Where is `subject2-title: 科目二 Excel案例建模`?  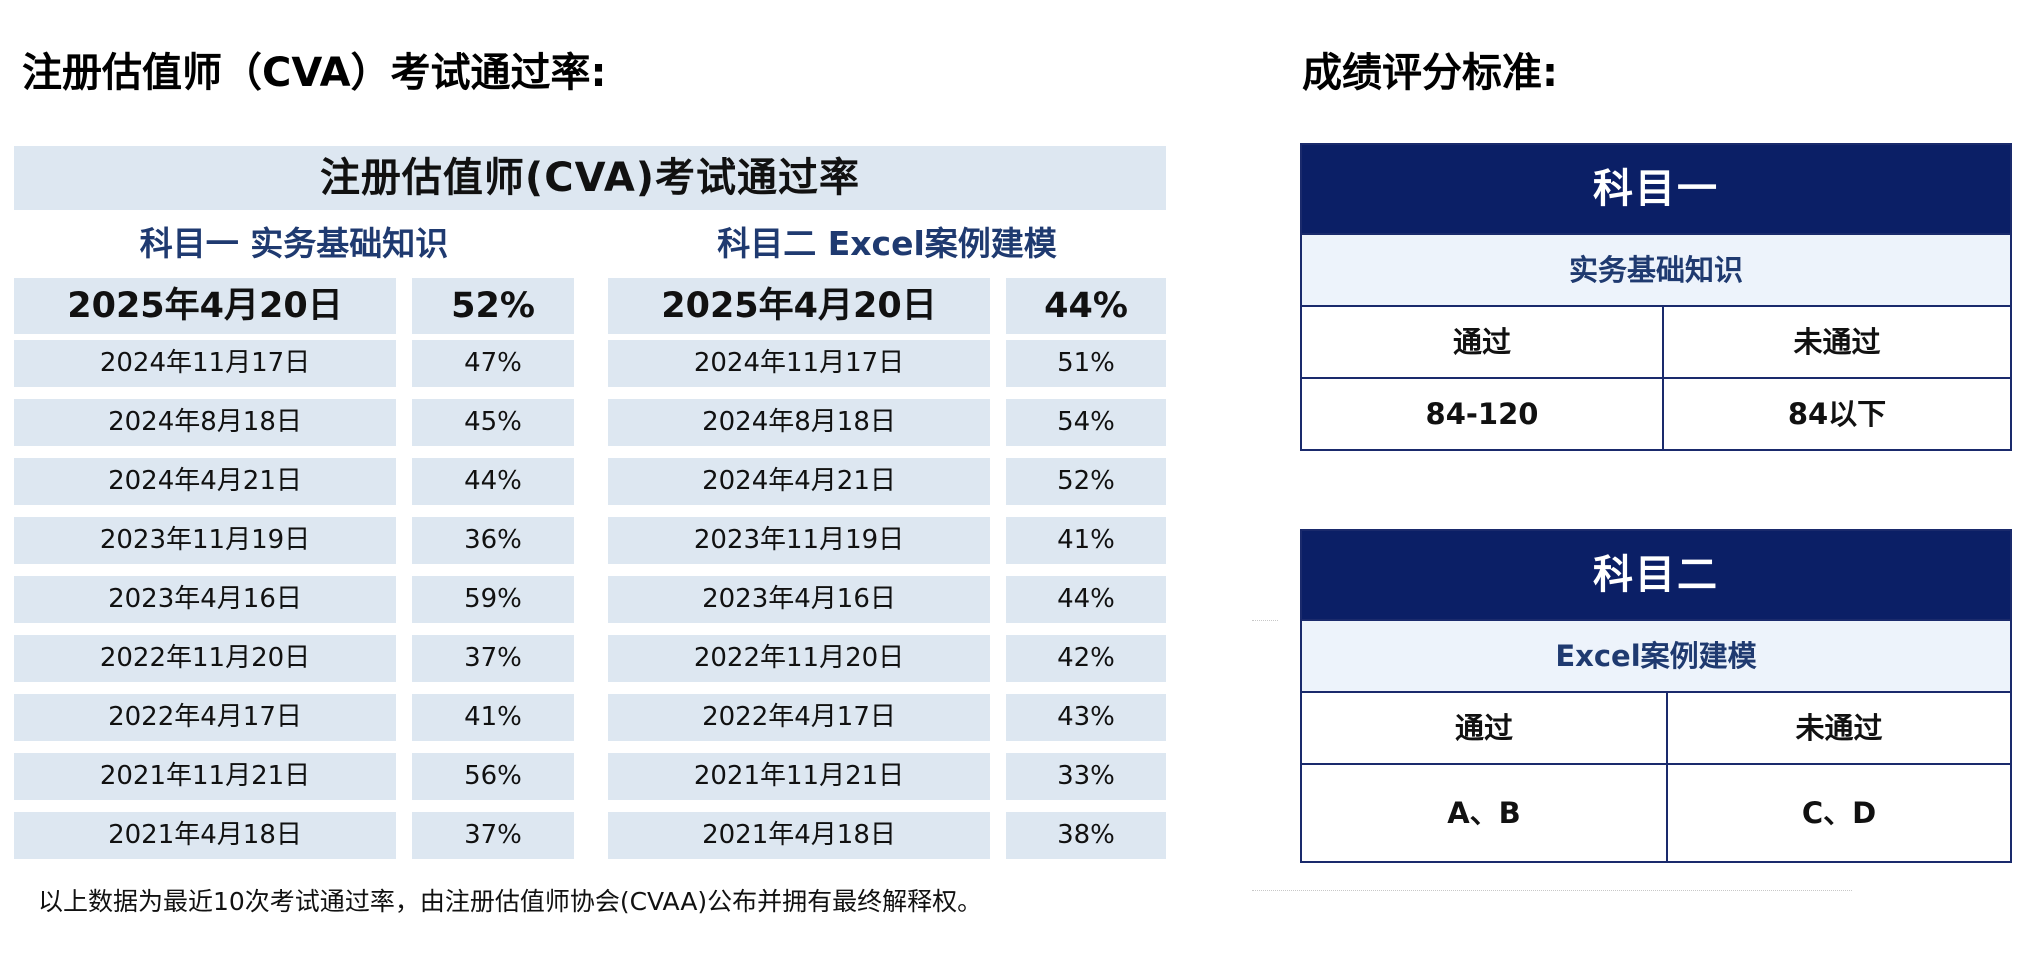 subject2-title: 科目二 Excel案例建模 is located at coordinates (887, 243).